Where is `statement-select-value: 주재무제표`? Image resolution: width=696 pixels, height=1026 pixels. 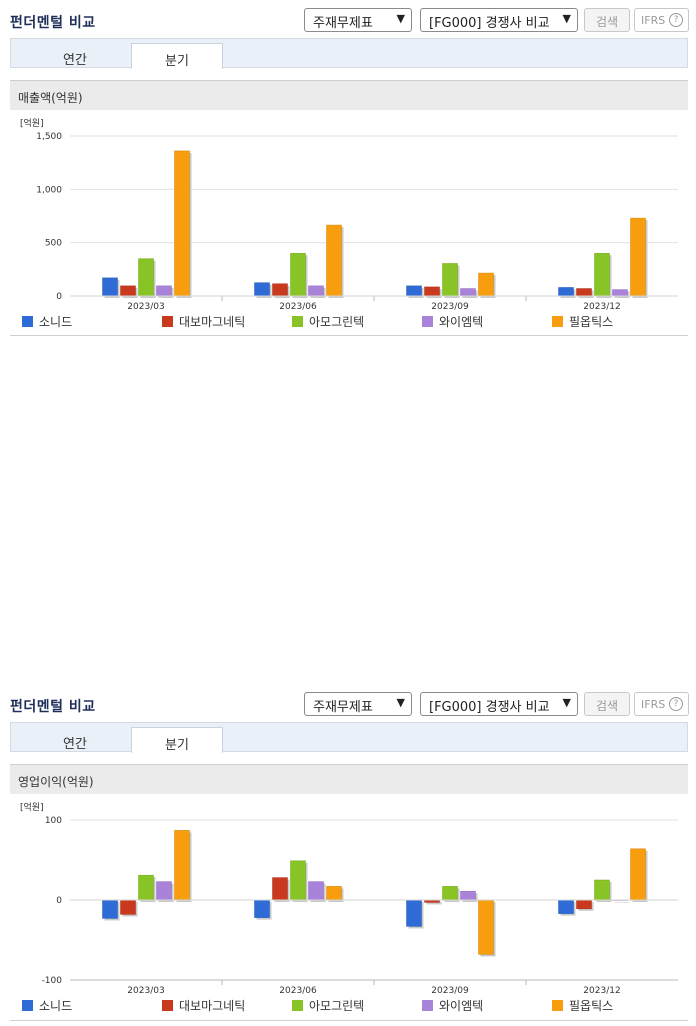
statement-select-value: 주재무제표 is located at coordinates (343, 707).